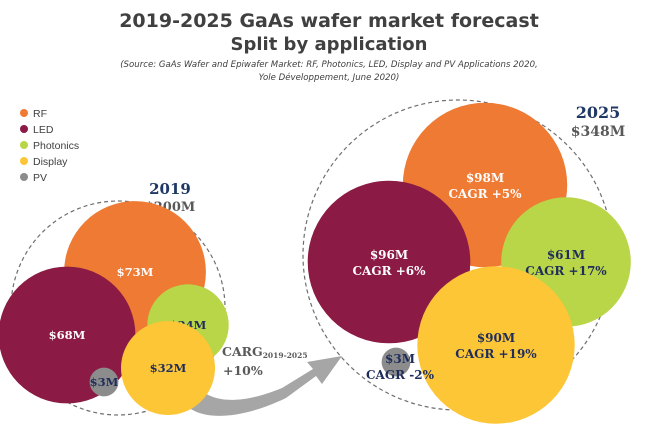 The image size is (659, 427). Describe the element at coordinates (329, 44) in the screenshot. I see `chart-subtitle: Split by application` at that location.